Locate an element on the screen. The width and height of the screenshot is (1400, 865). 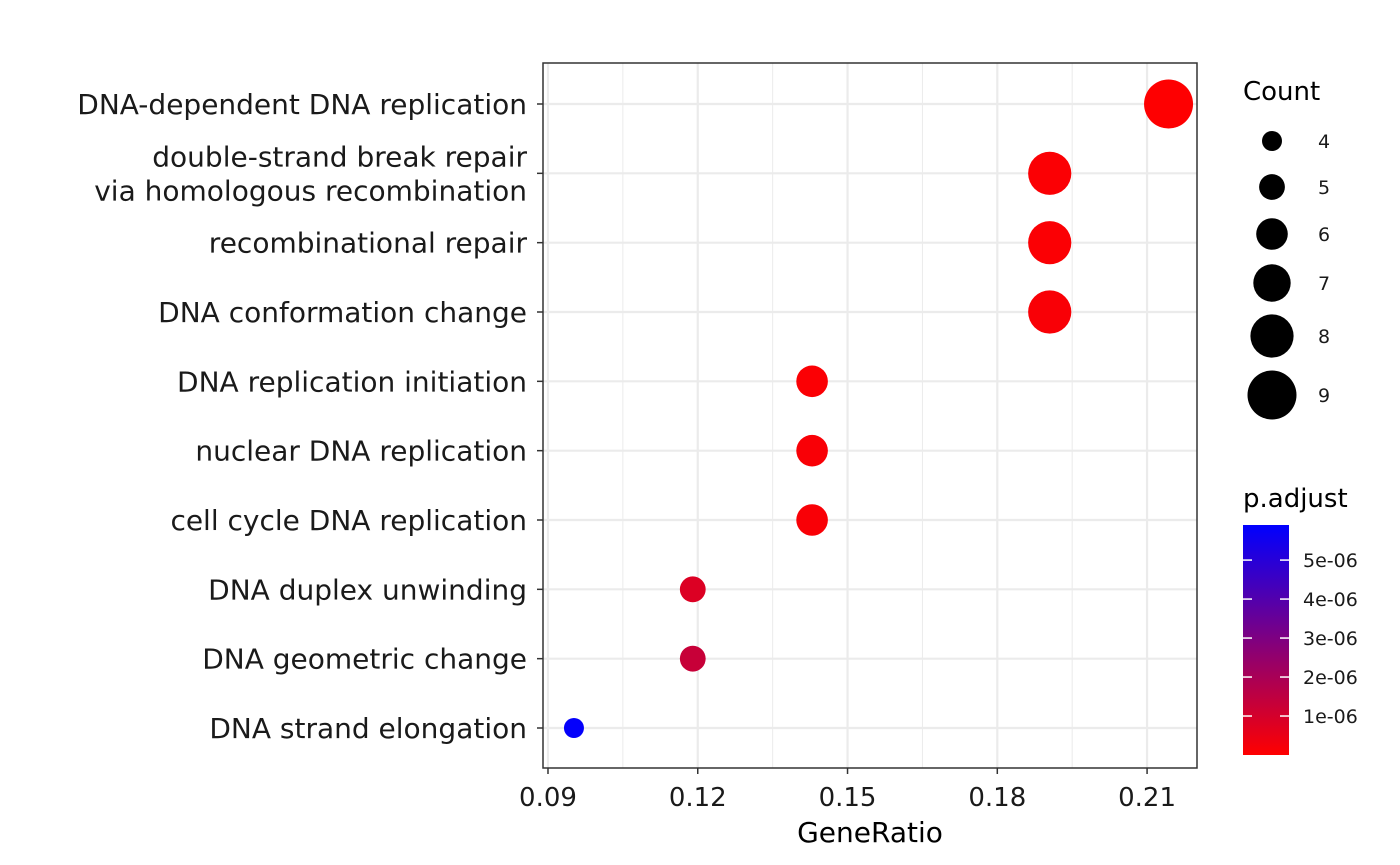
p-adjust-legend-label: 3e-06 is located at coordinates (1330, 639).